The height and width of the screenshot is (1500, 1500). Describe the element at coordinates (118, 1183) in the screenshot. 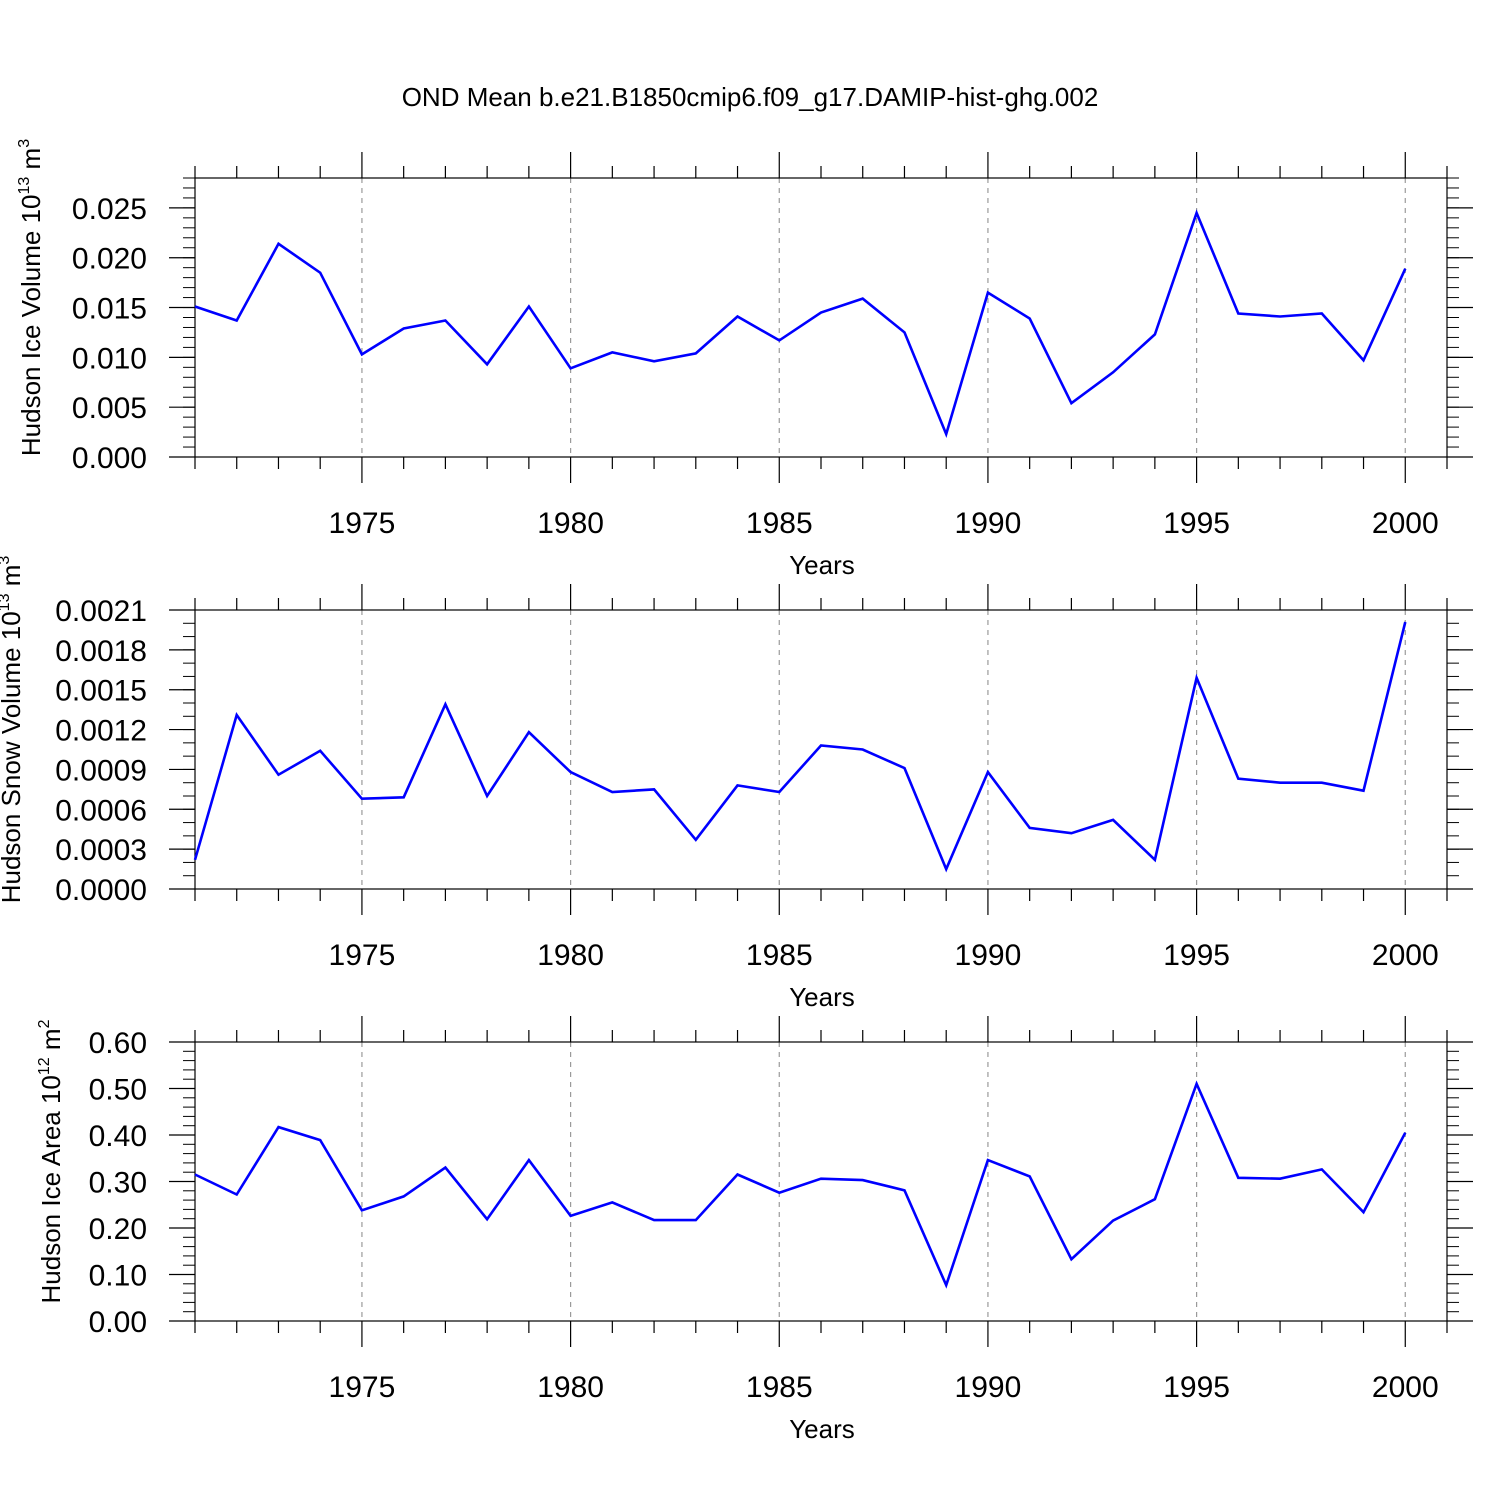

I see `y-tick-label: 0.30` at that location.